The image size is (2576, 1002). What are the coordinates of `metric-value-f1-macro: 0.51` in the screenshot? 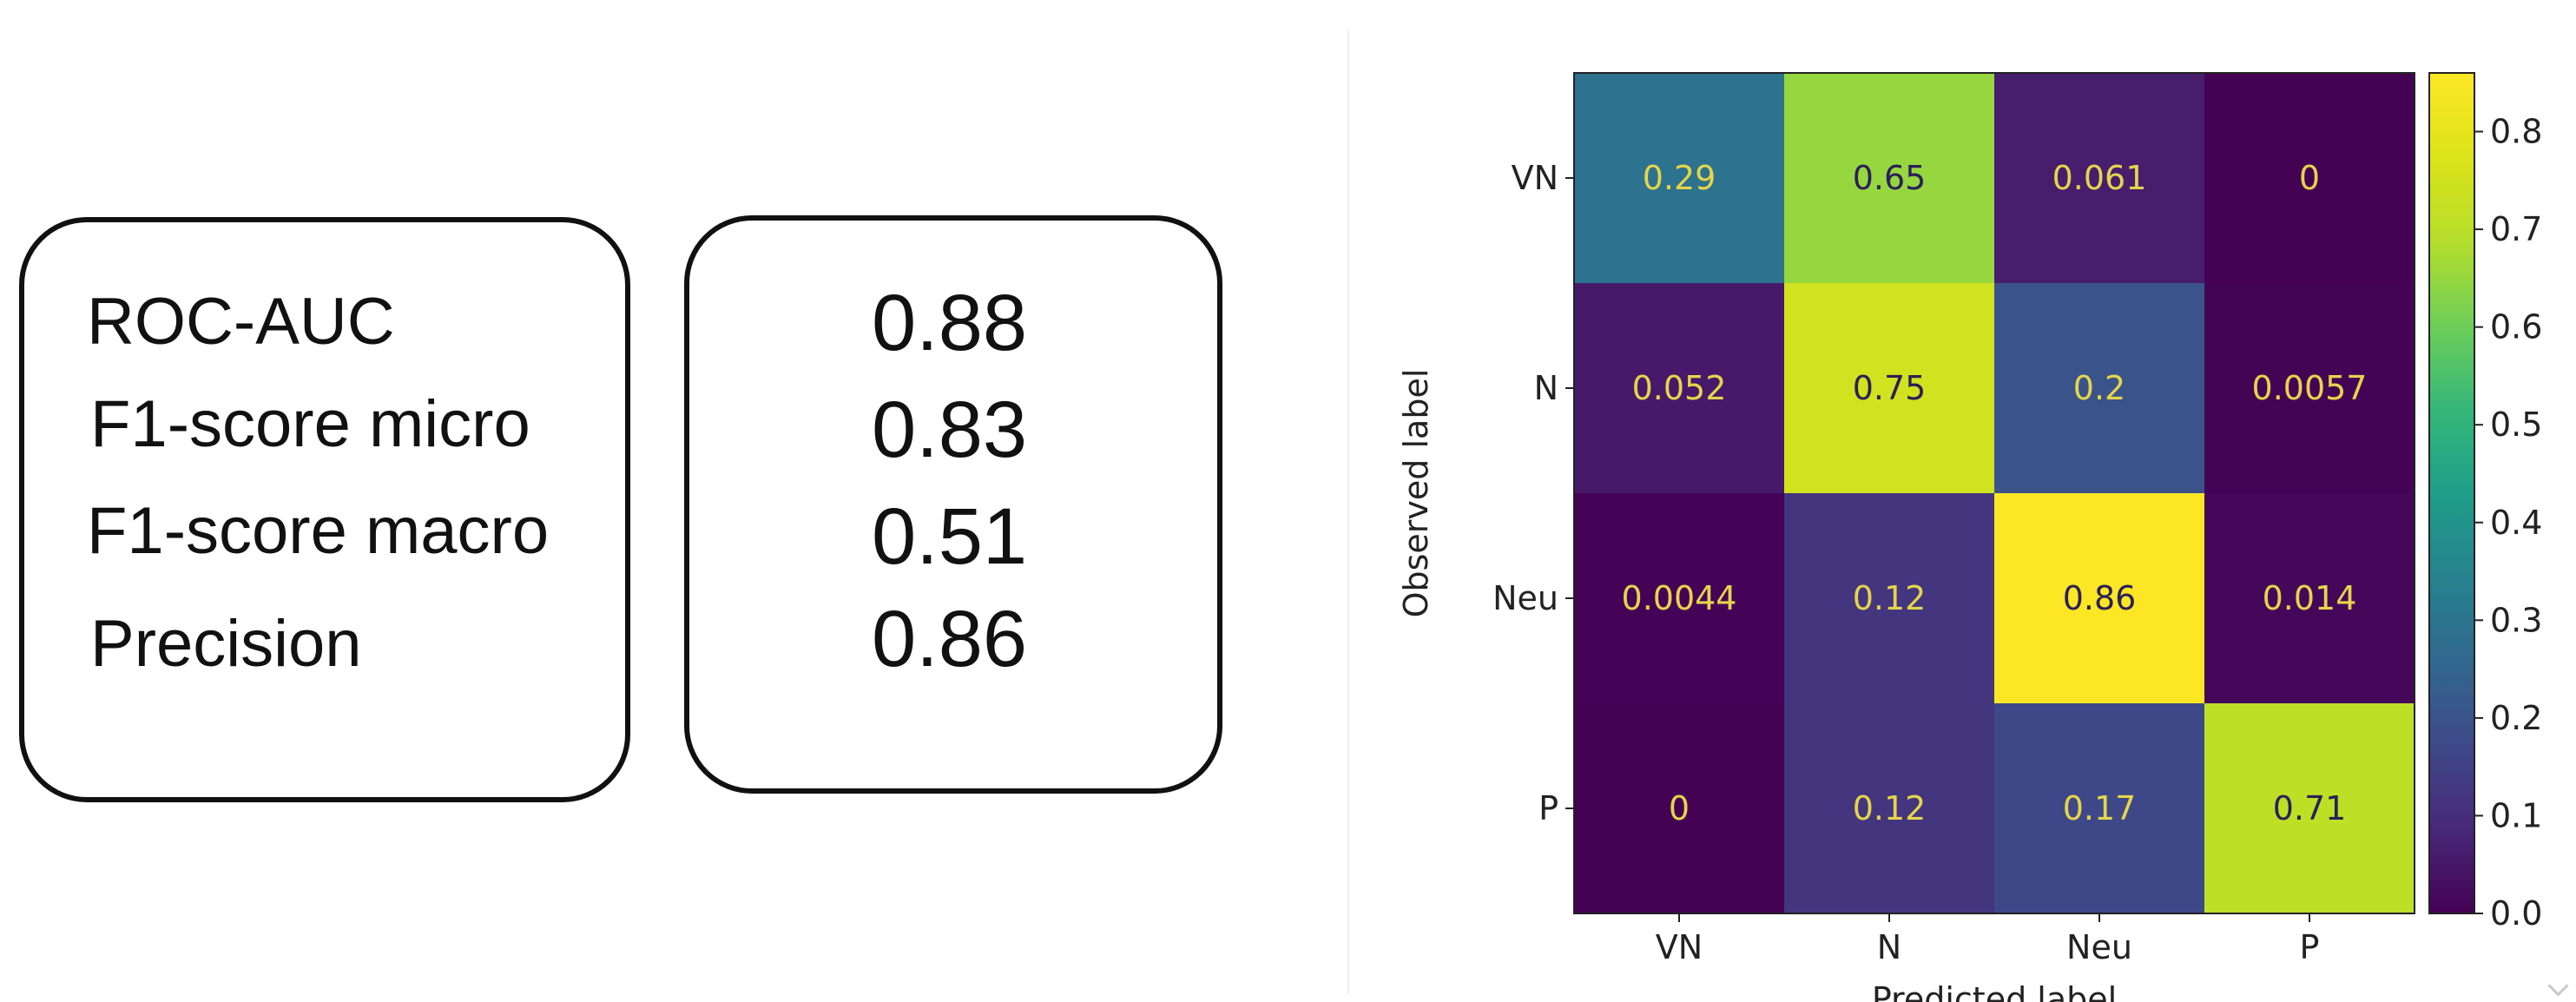 It's located at (950, 536).